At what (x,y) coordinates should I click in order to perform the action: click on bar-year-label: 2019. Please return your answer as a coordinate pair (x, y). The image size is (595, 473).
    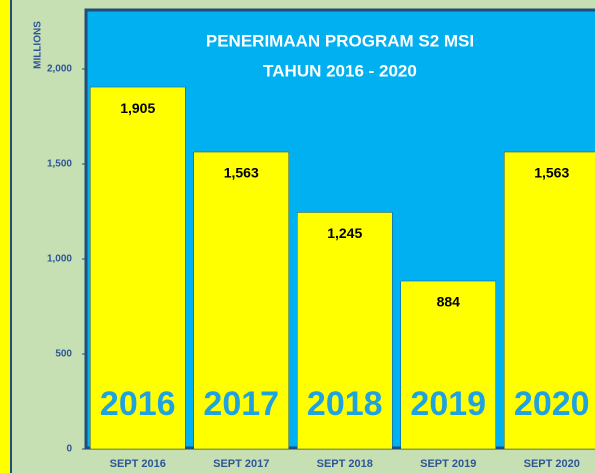
    Looking at the image, I should click on (448, 404).